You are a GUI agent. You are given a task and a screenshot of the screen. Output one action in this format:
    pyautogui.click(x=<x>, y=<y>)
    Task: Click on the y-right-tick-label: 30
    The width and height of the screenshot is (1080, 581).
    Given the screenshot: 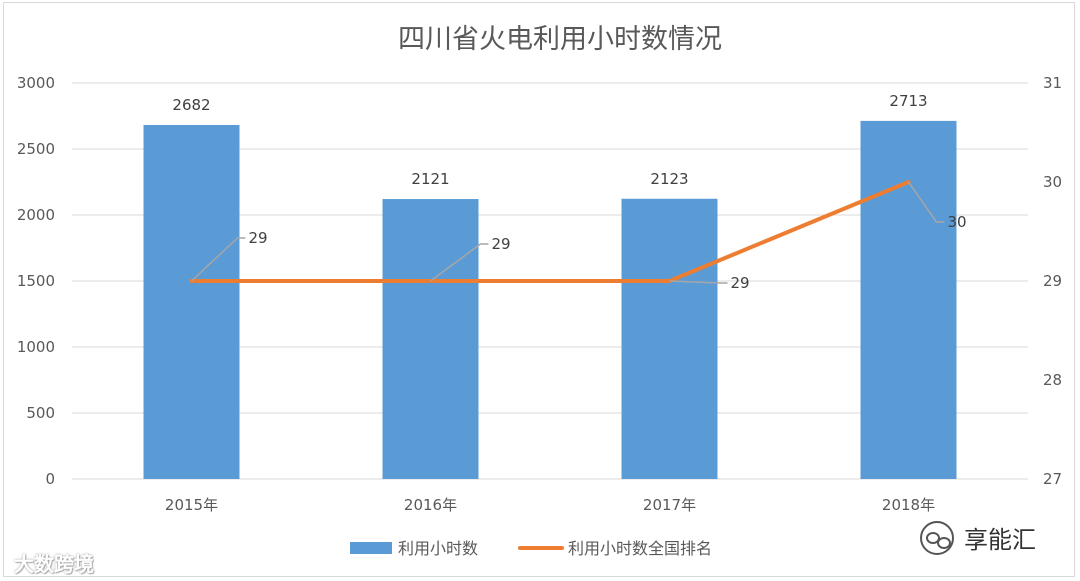 What is the action you would take?
    pyautogui.click(x=1052, y=182)
    